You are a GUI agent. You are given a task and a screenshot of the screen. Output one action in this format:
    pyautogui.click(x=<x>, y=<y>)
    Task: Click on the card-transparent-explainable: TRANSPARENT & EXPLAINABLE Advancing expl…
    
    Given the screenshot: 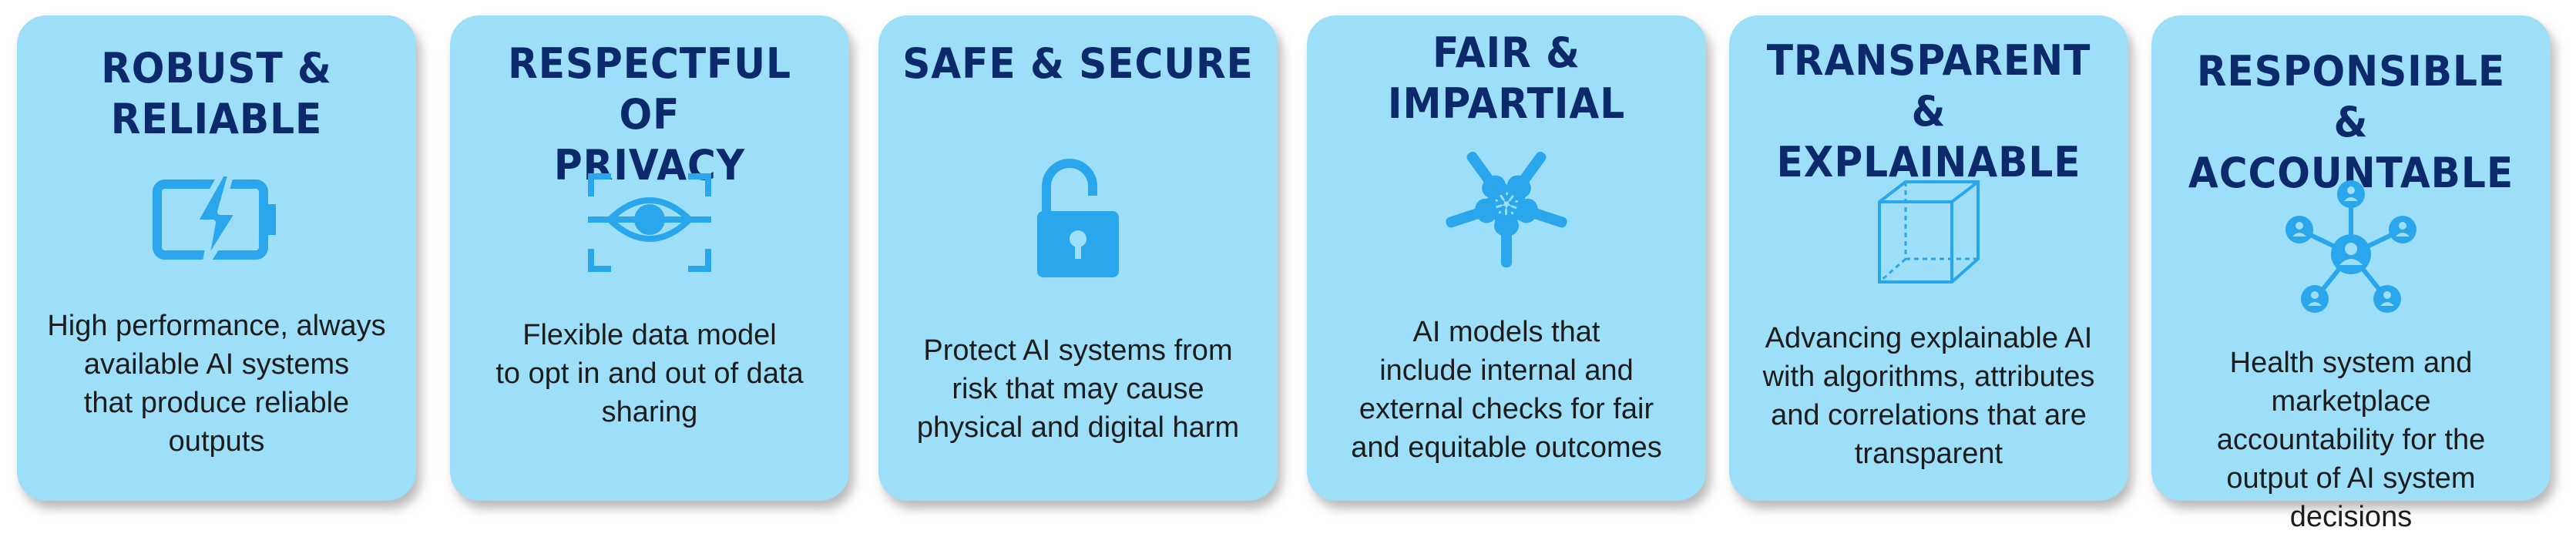 What is the action you would take?
    pyautogui.click(x=1928, y=258)
    